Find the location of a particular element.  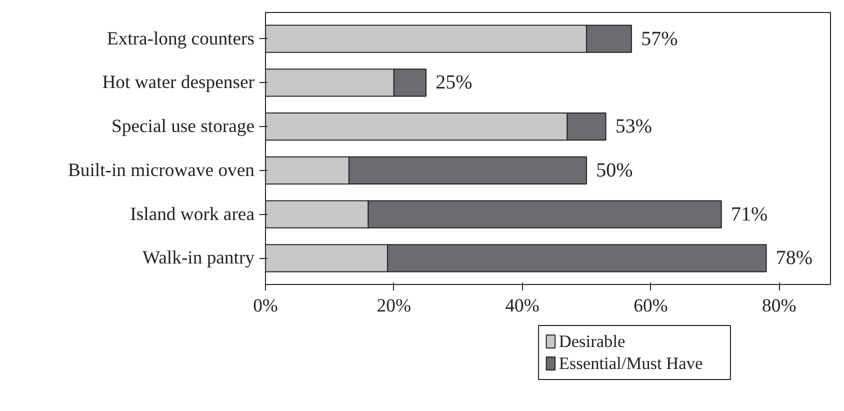

total-label: 71% is located at coordinates (749, 214).